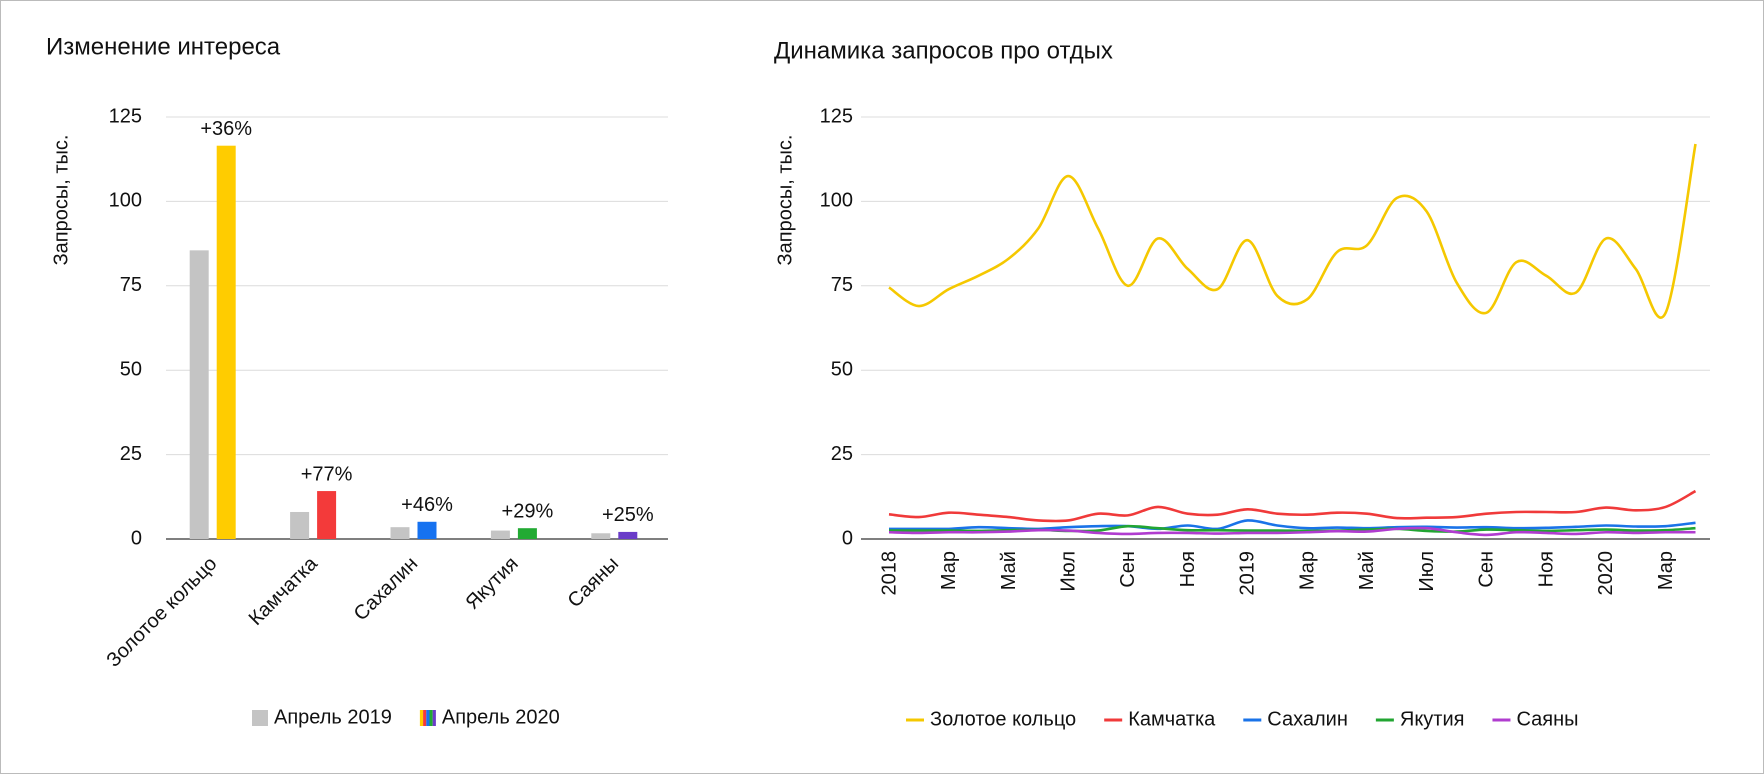  I want to click on bar-chart-title: Изменение интереса, so click(163, 46).